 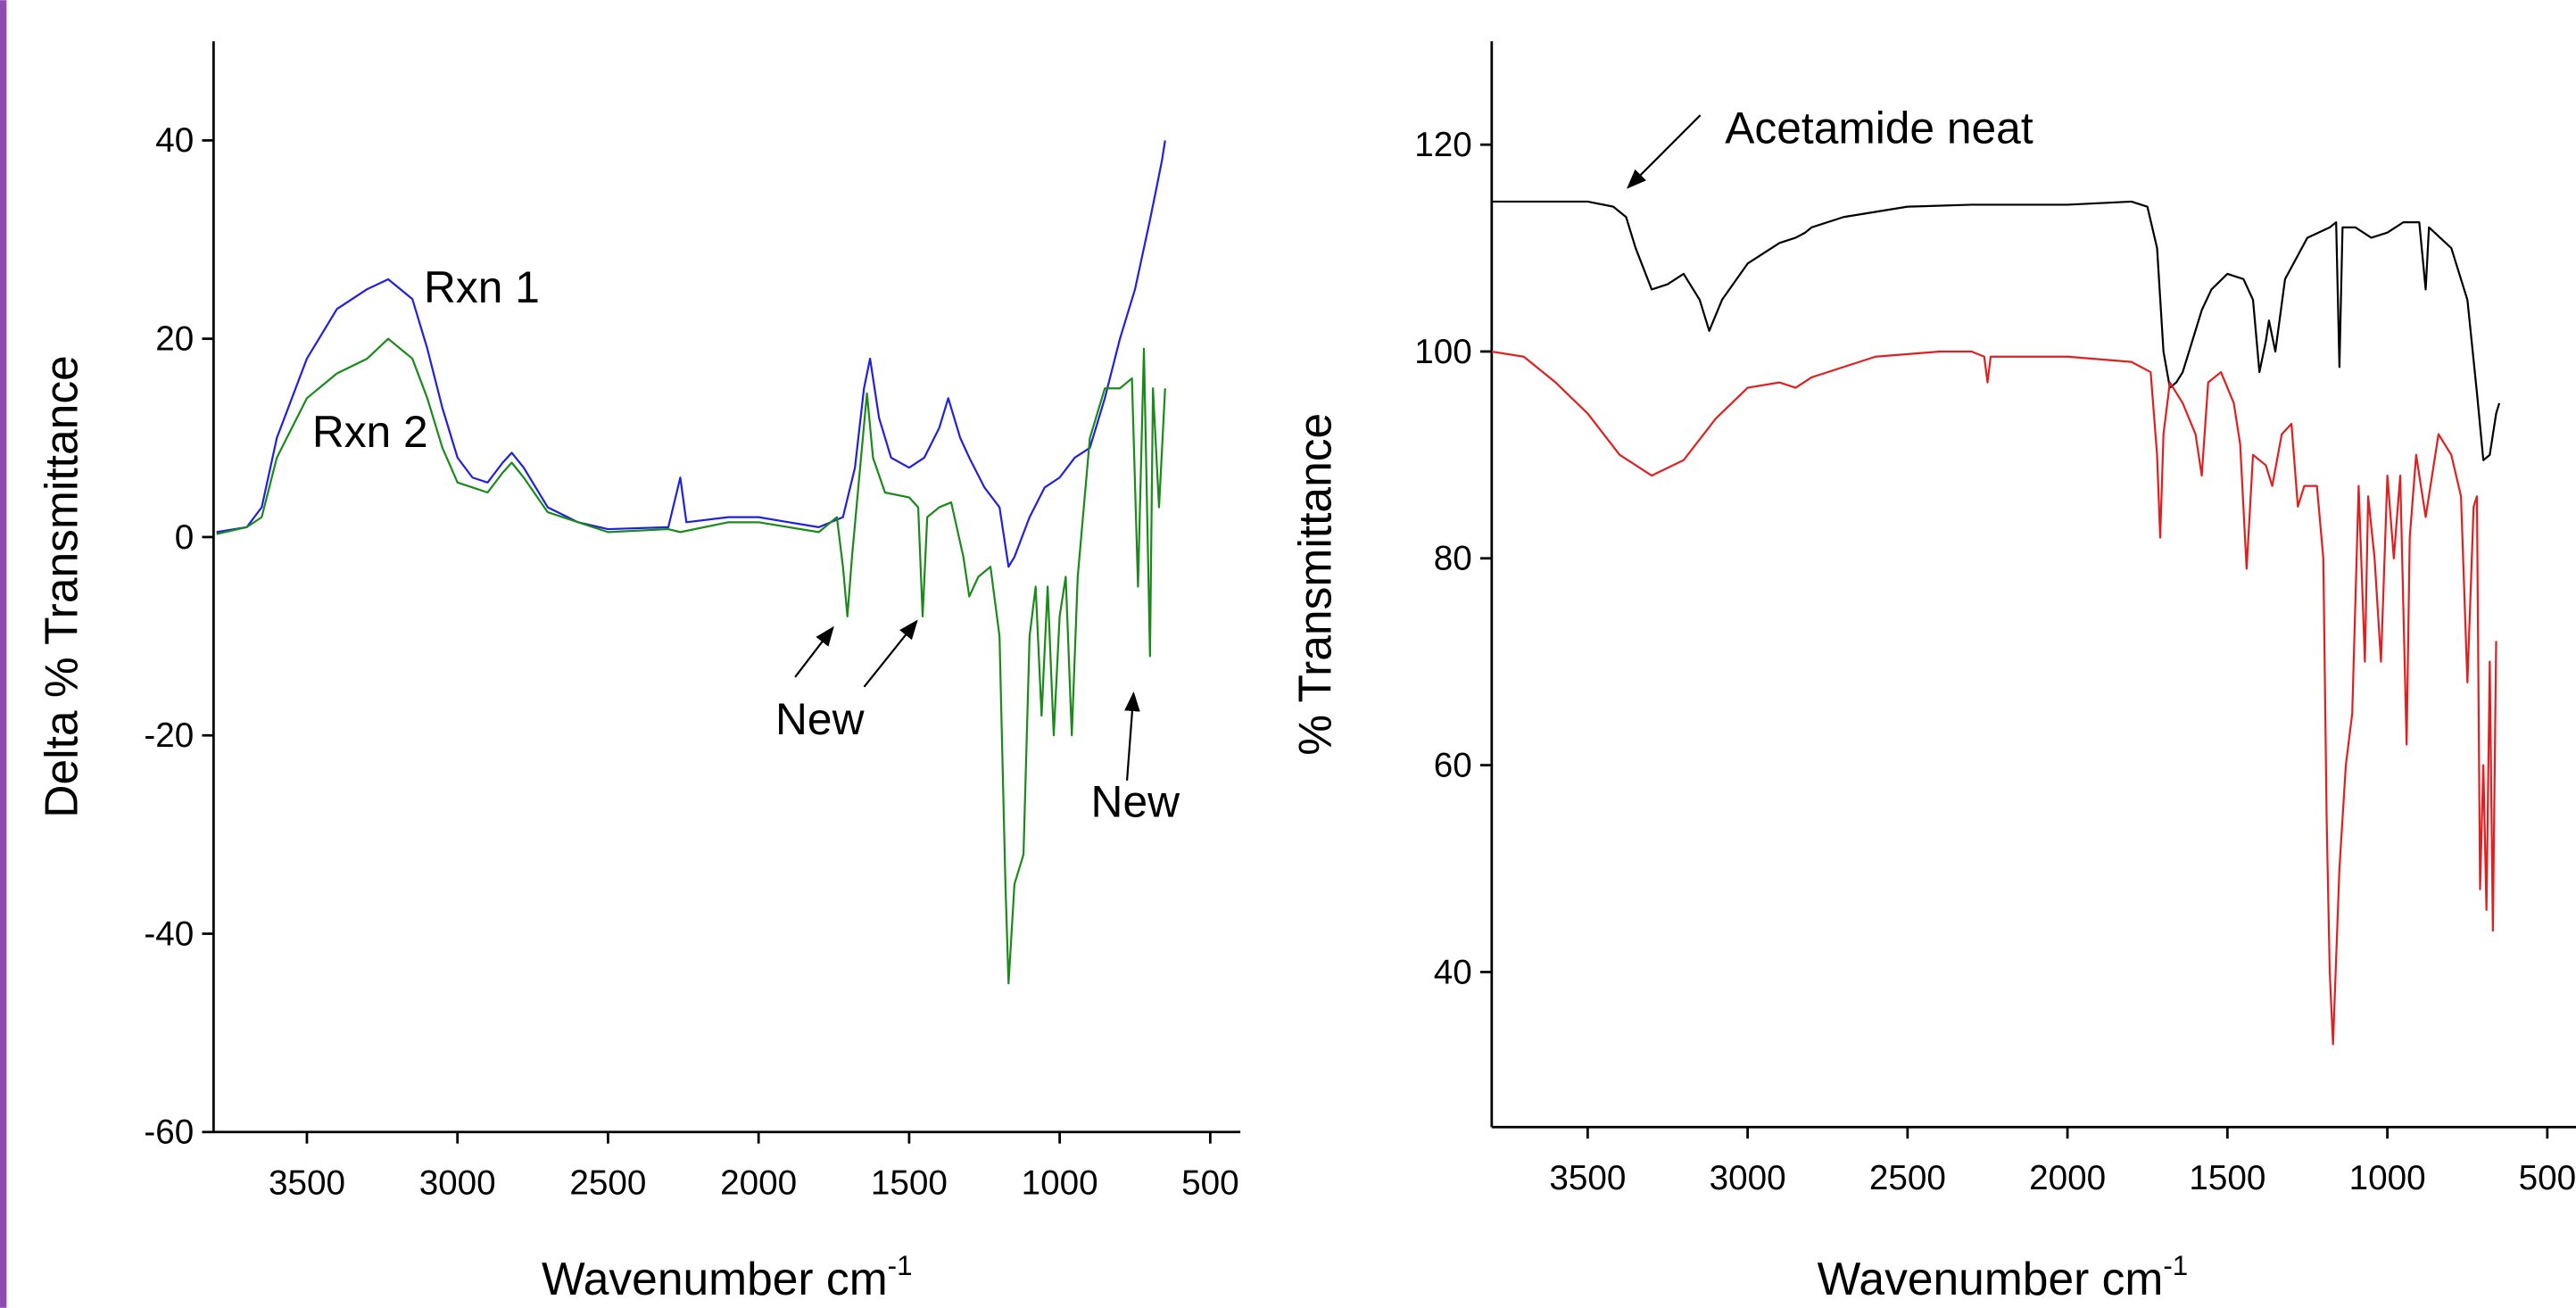 What do you see at coordinates (1453, 765) in the screenshot?
I see `y-tick-label: 60` at bounding box center [1453, 765].